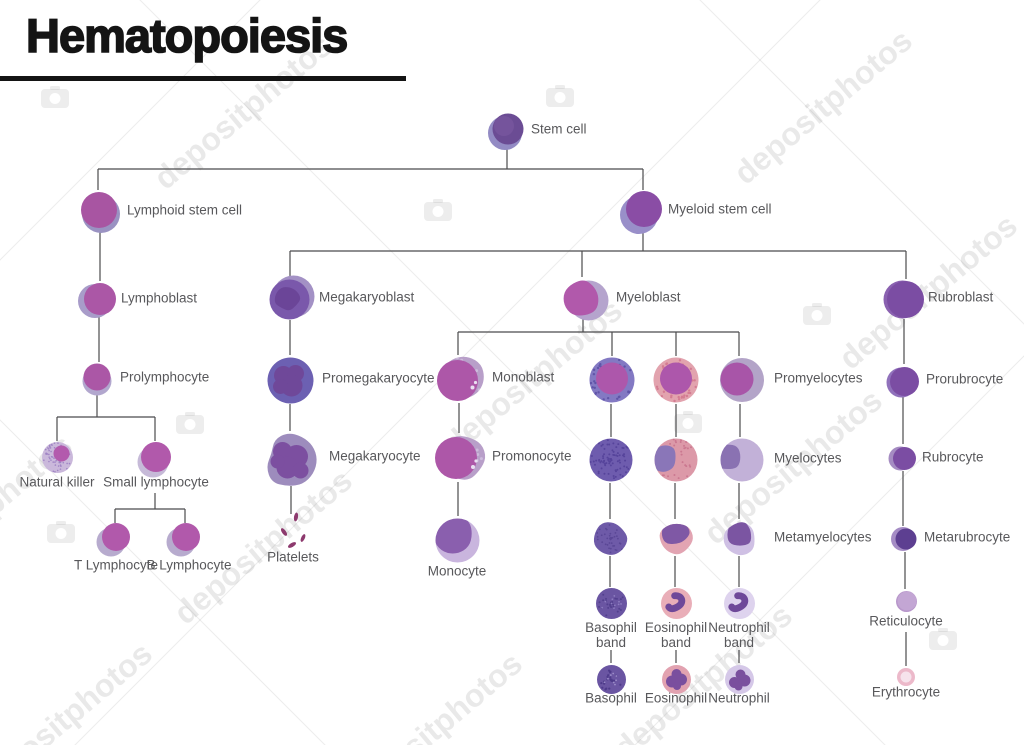  I want to click on label-t-lymphocyte: T Lymphocyte, so click(116, 565).